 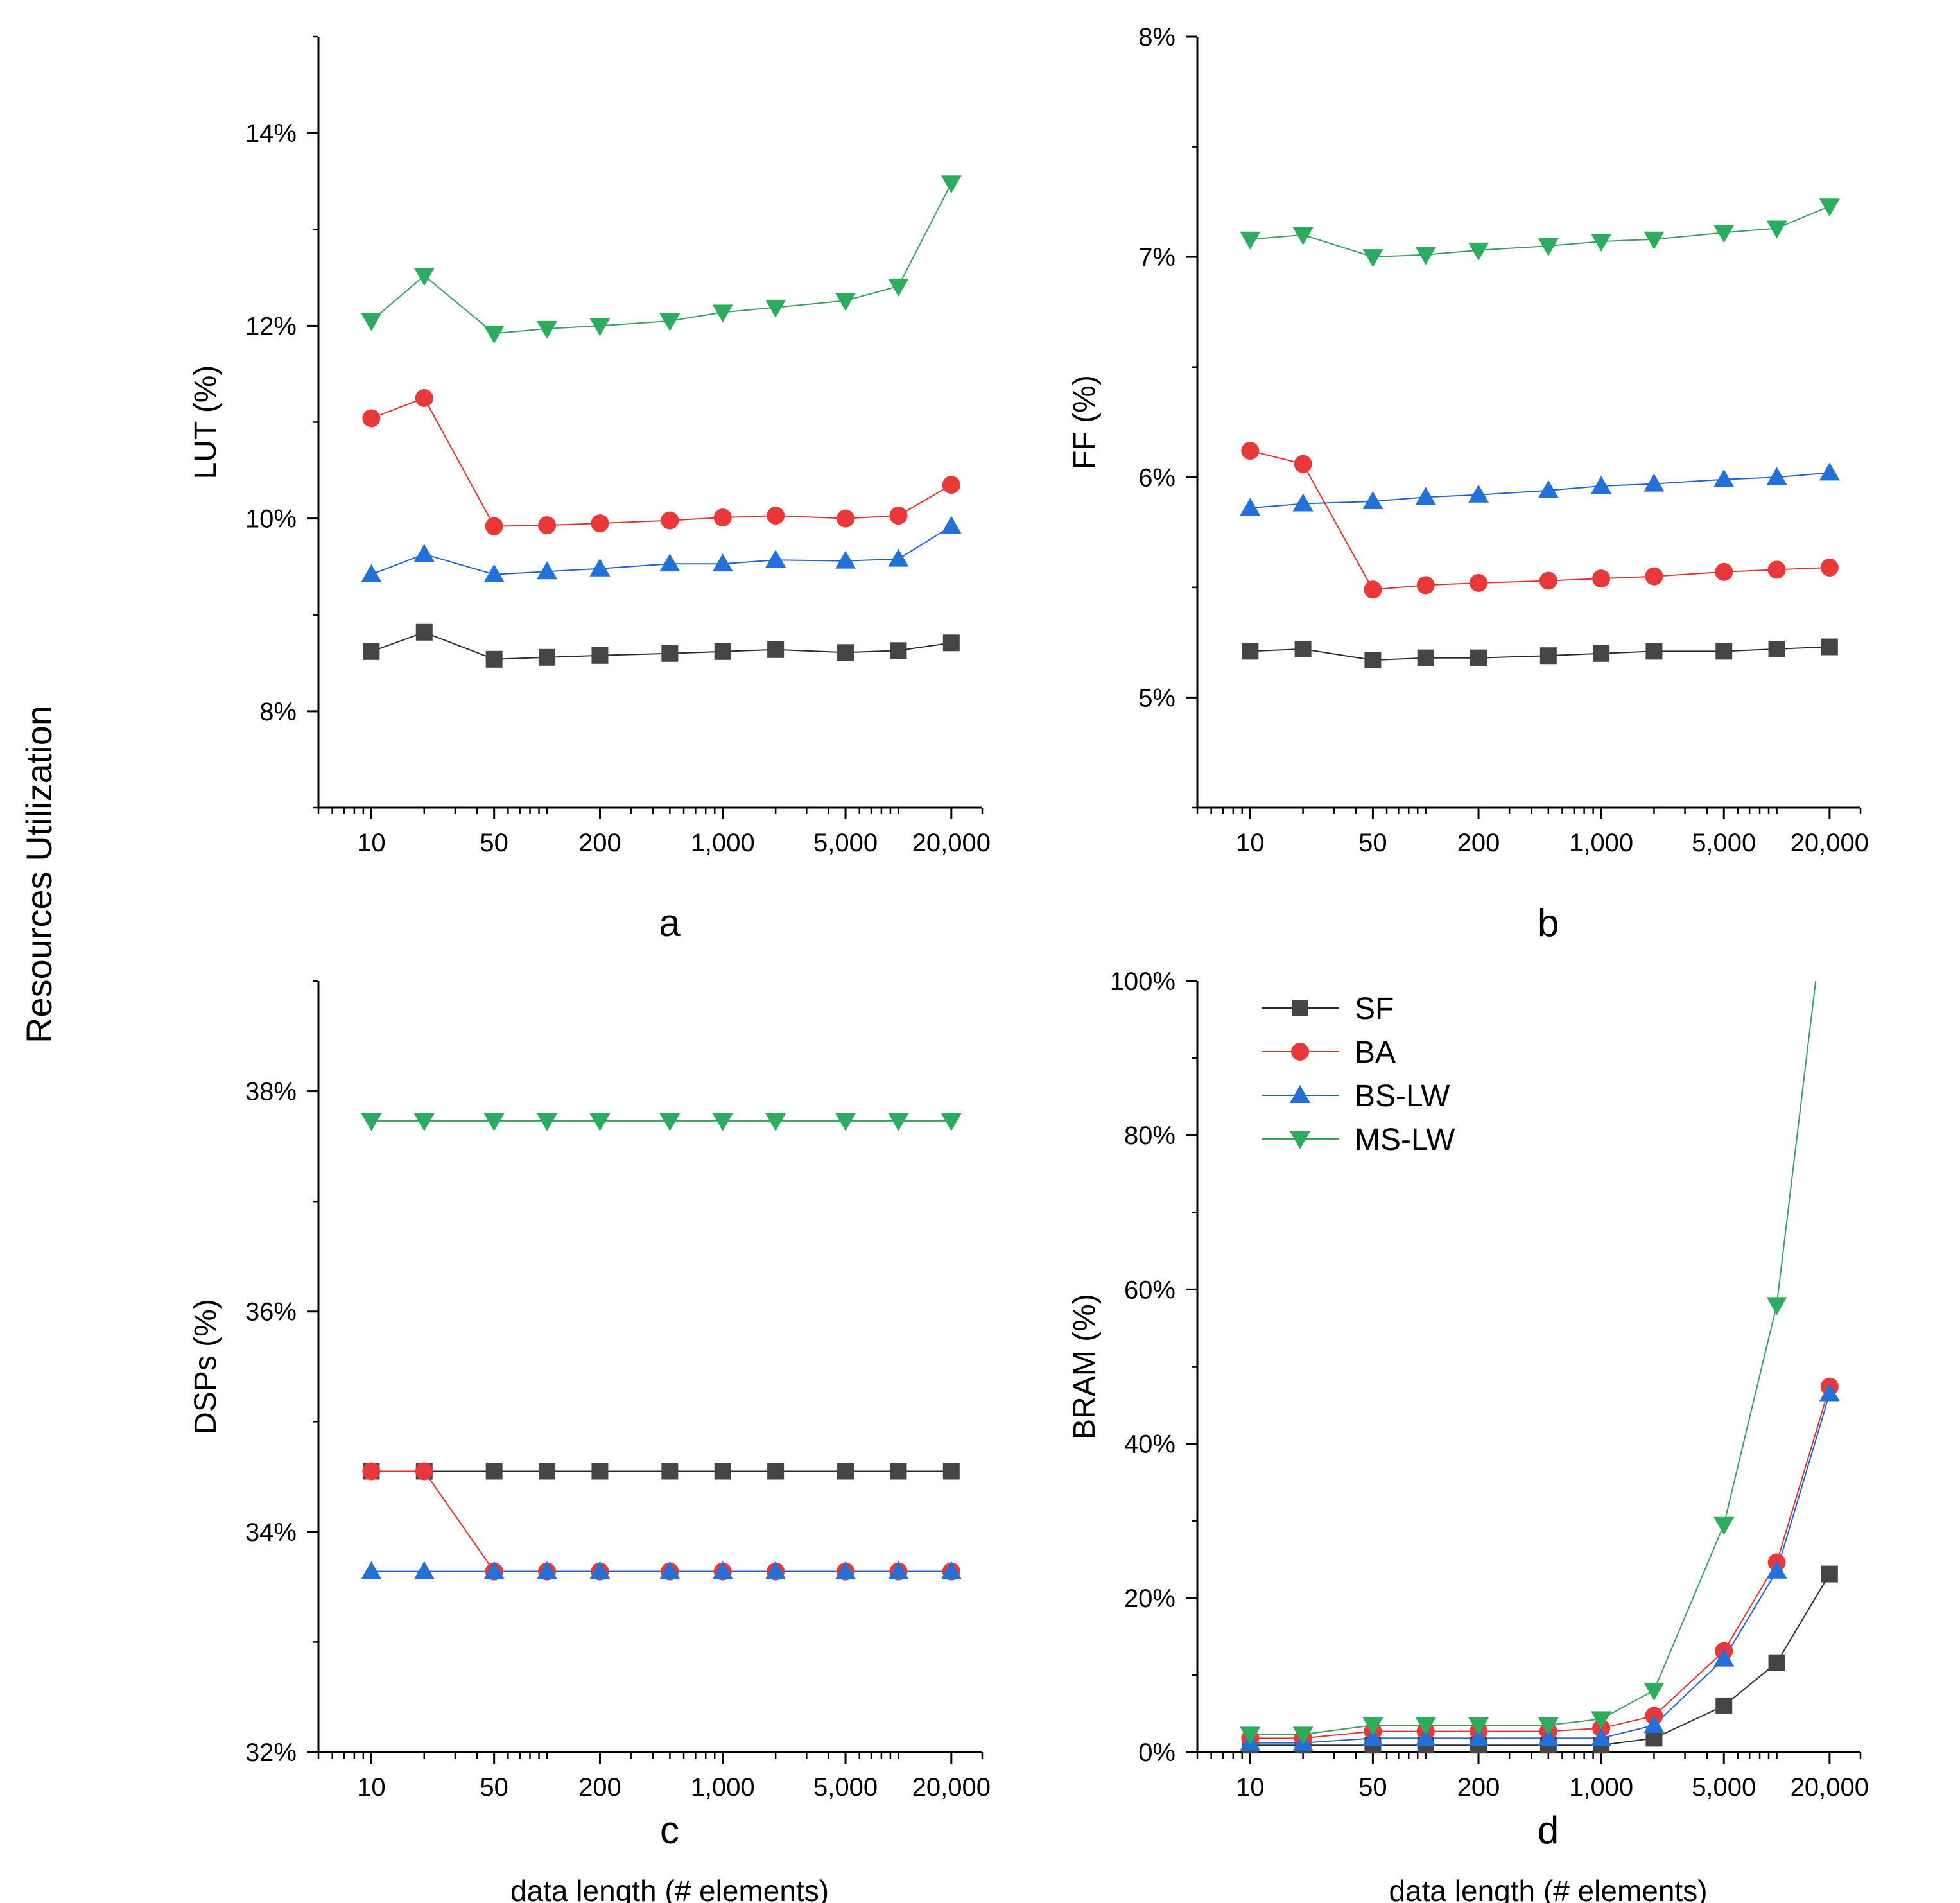 What do you see at coordinates (271, 1312) in the screenshot?
I see `y-tick-label: 36%` at bounding box center [271, 1312].